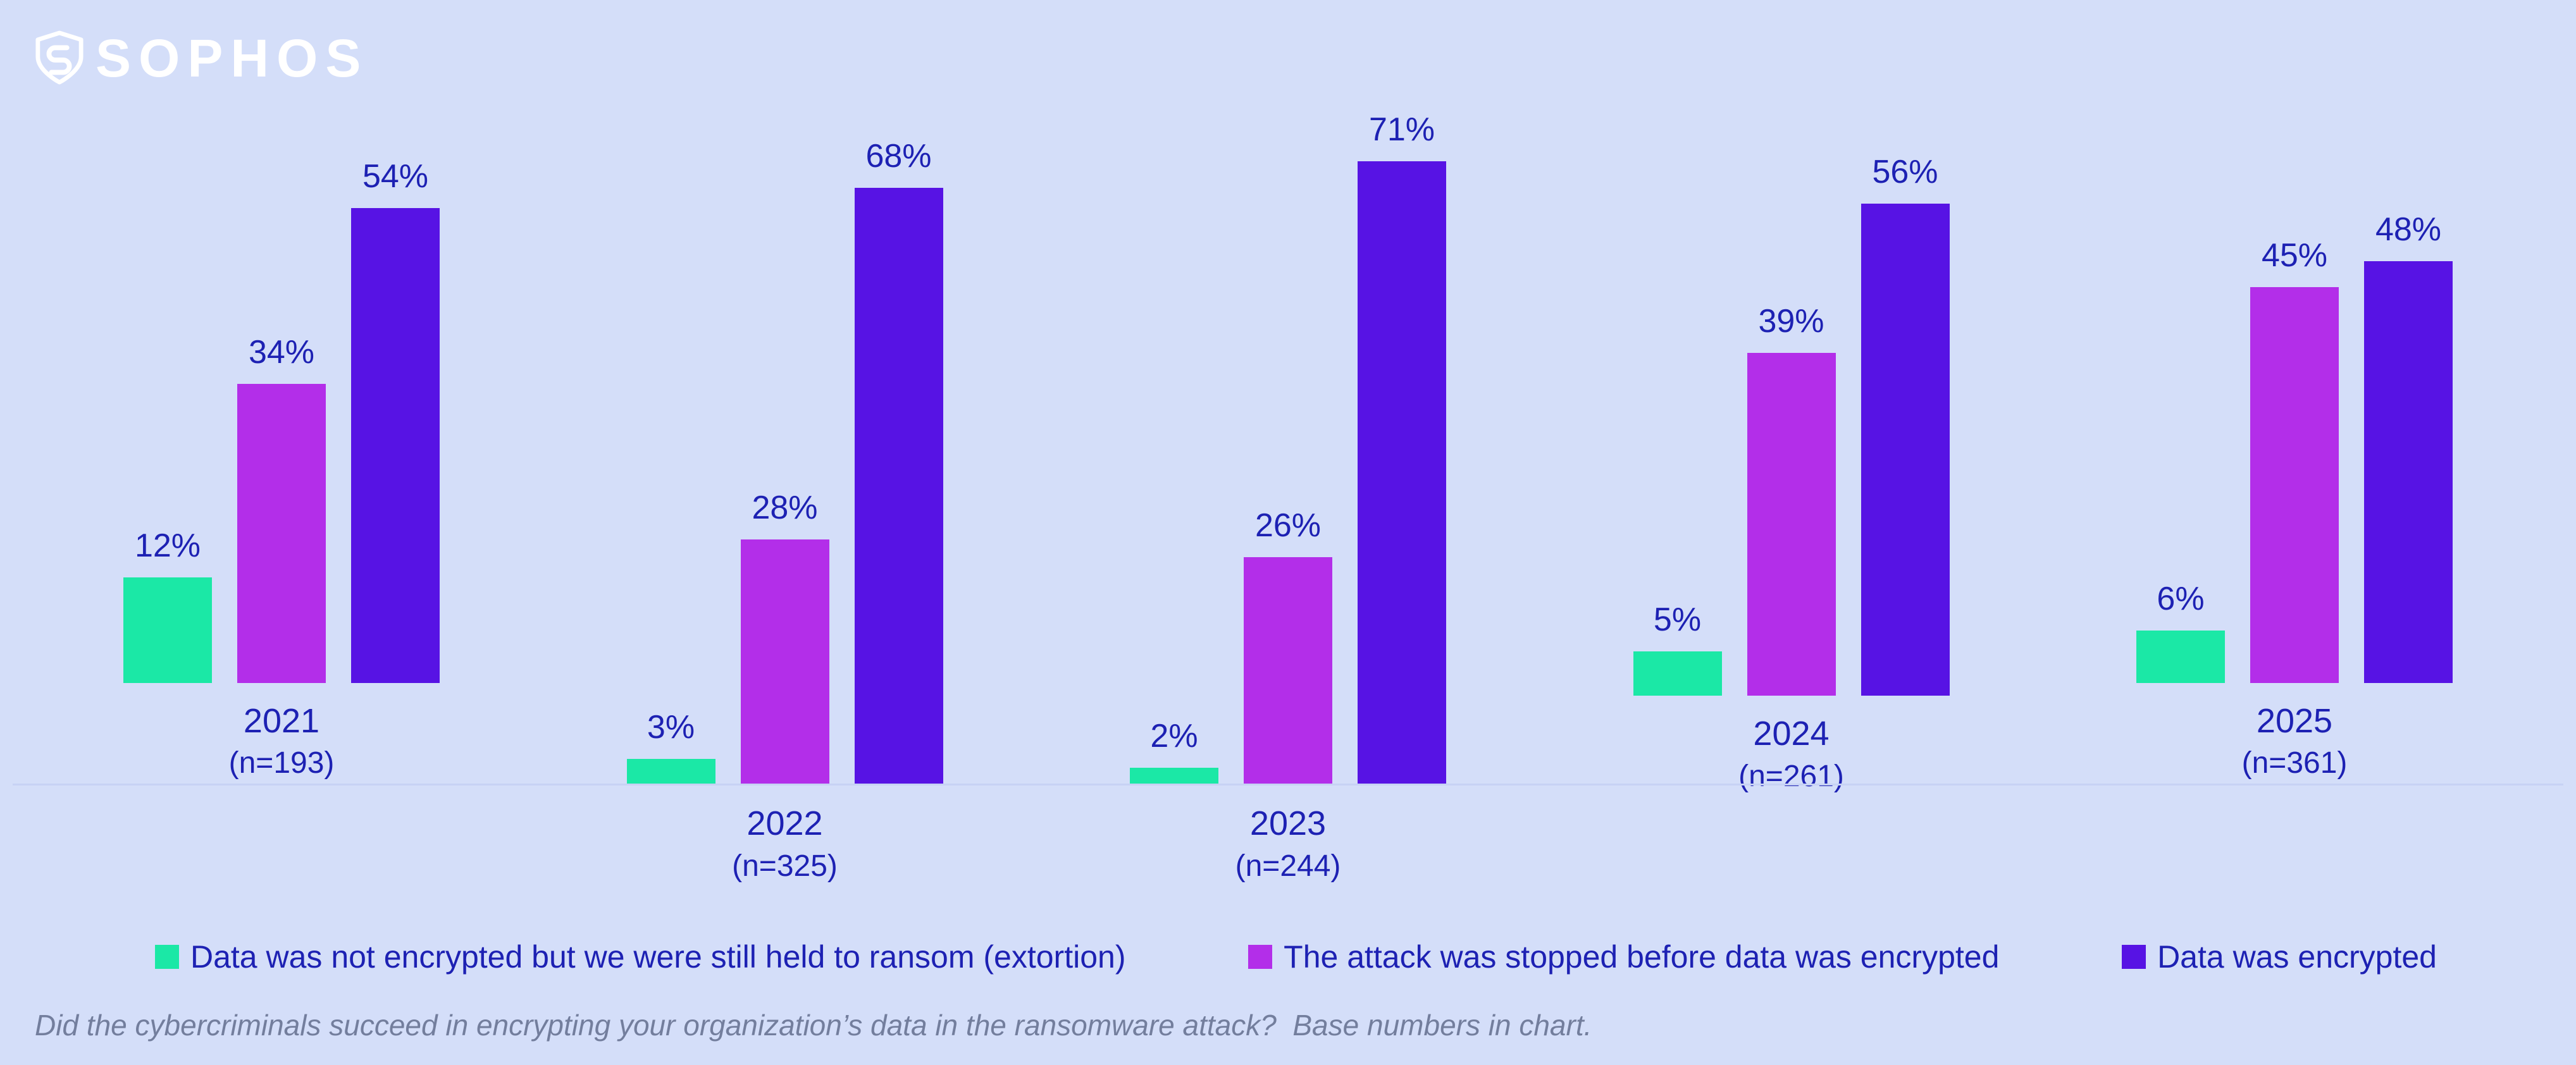  I want to click on bar-with-label: 34%, so click(282, 508).